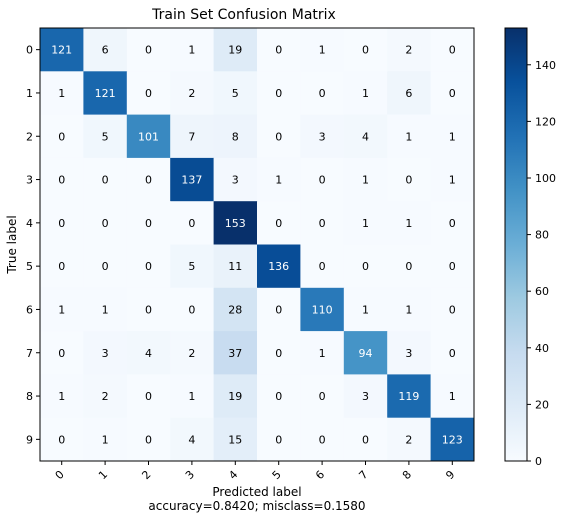 Image resolution: width=564 pixels, height=522 pixels. Describe the element at coordinates (235, 309) in the screenshot. I see `cell-value-label: 28` at that location.